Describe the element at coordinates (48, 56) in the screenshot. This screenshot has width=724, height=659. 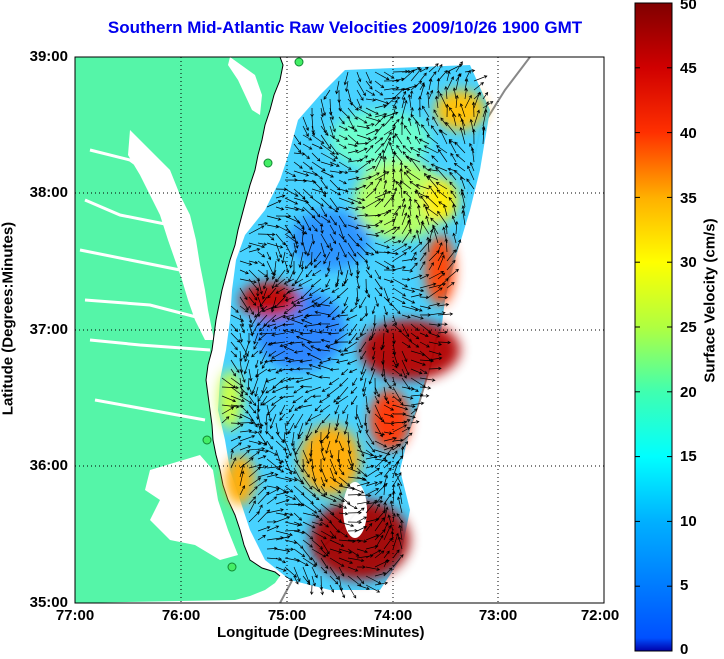
I see `y-tick-label: 39:00` at that location.